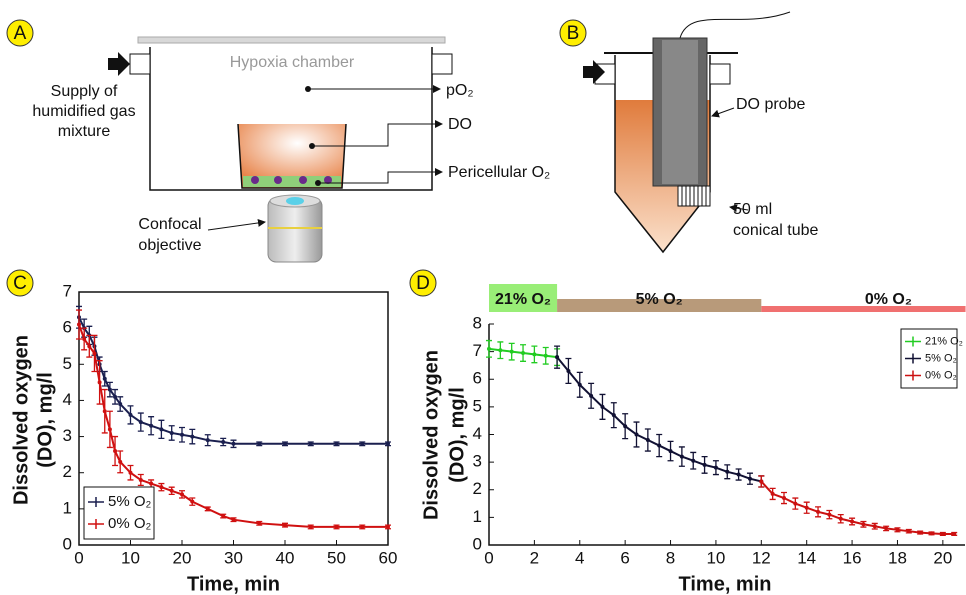 The width and height of the screenshot is (966, 595). Describe the element at coordinates (477, 378) in the screenshot. I see `y-tick-label: 6` at that location.